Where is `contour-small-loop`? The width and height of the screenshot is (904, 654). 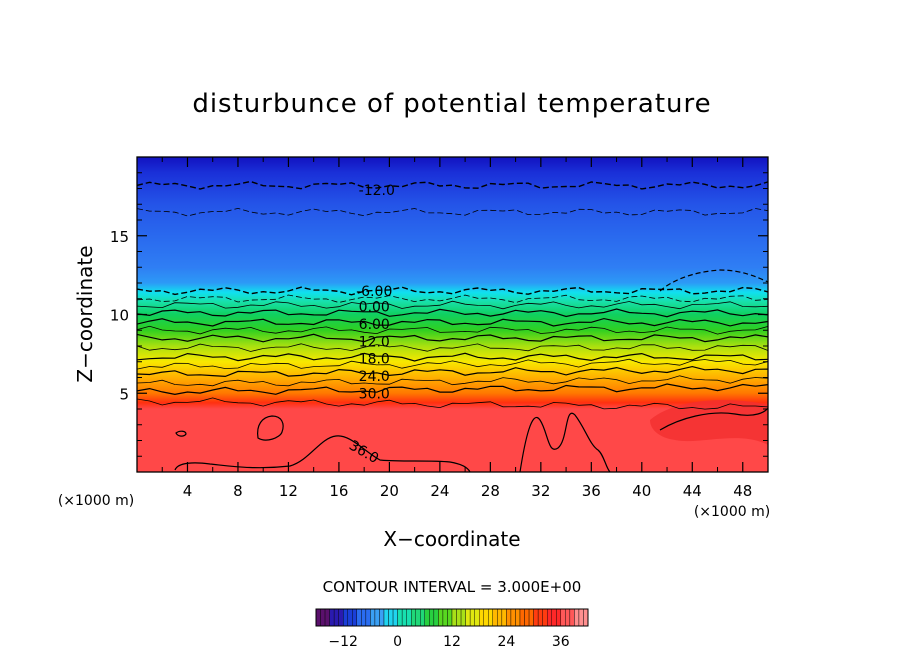
contour-small-loop is located at coordinates (181, 433).